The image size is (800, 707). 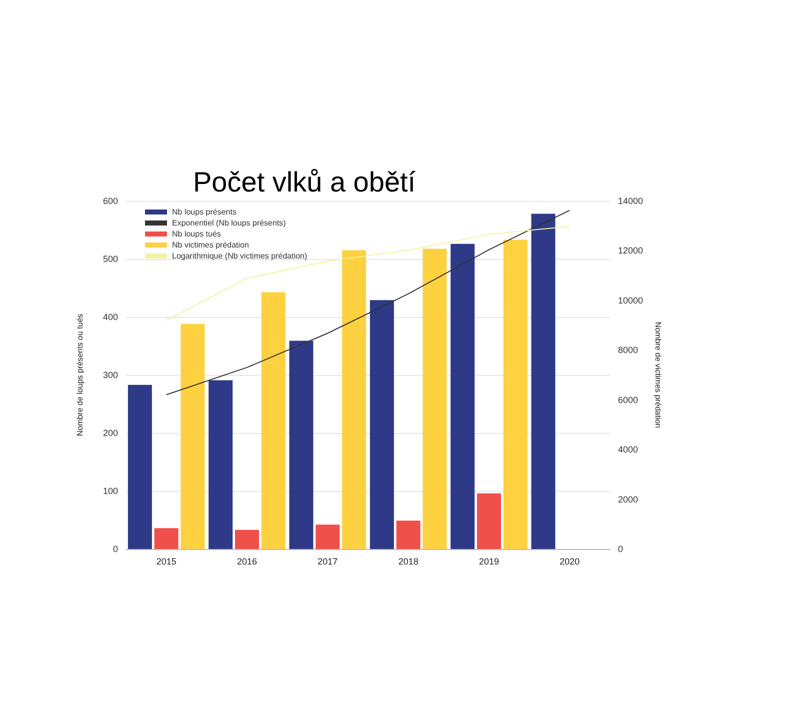 I want to click on y2-tick-label: 0, so click(x=621, y=549).